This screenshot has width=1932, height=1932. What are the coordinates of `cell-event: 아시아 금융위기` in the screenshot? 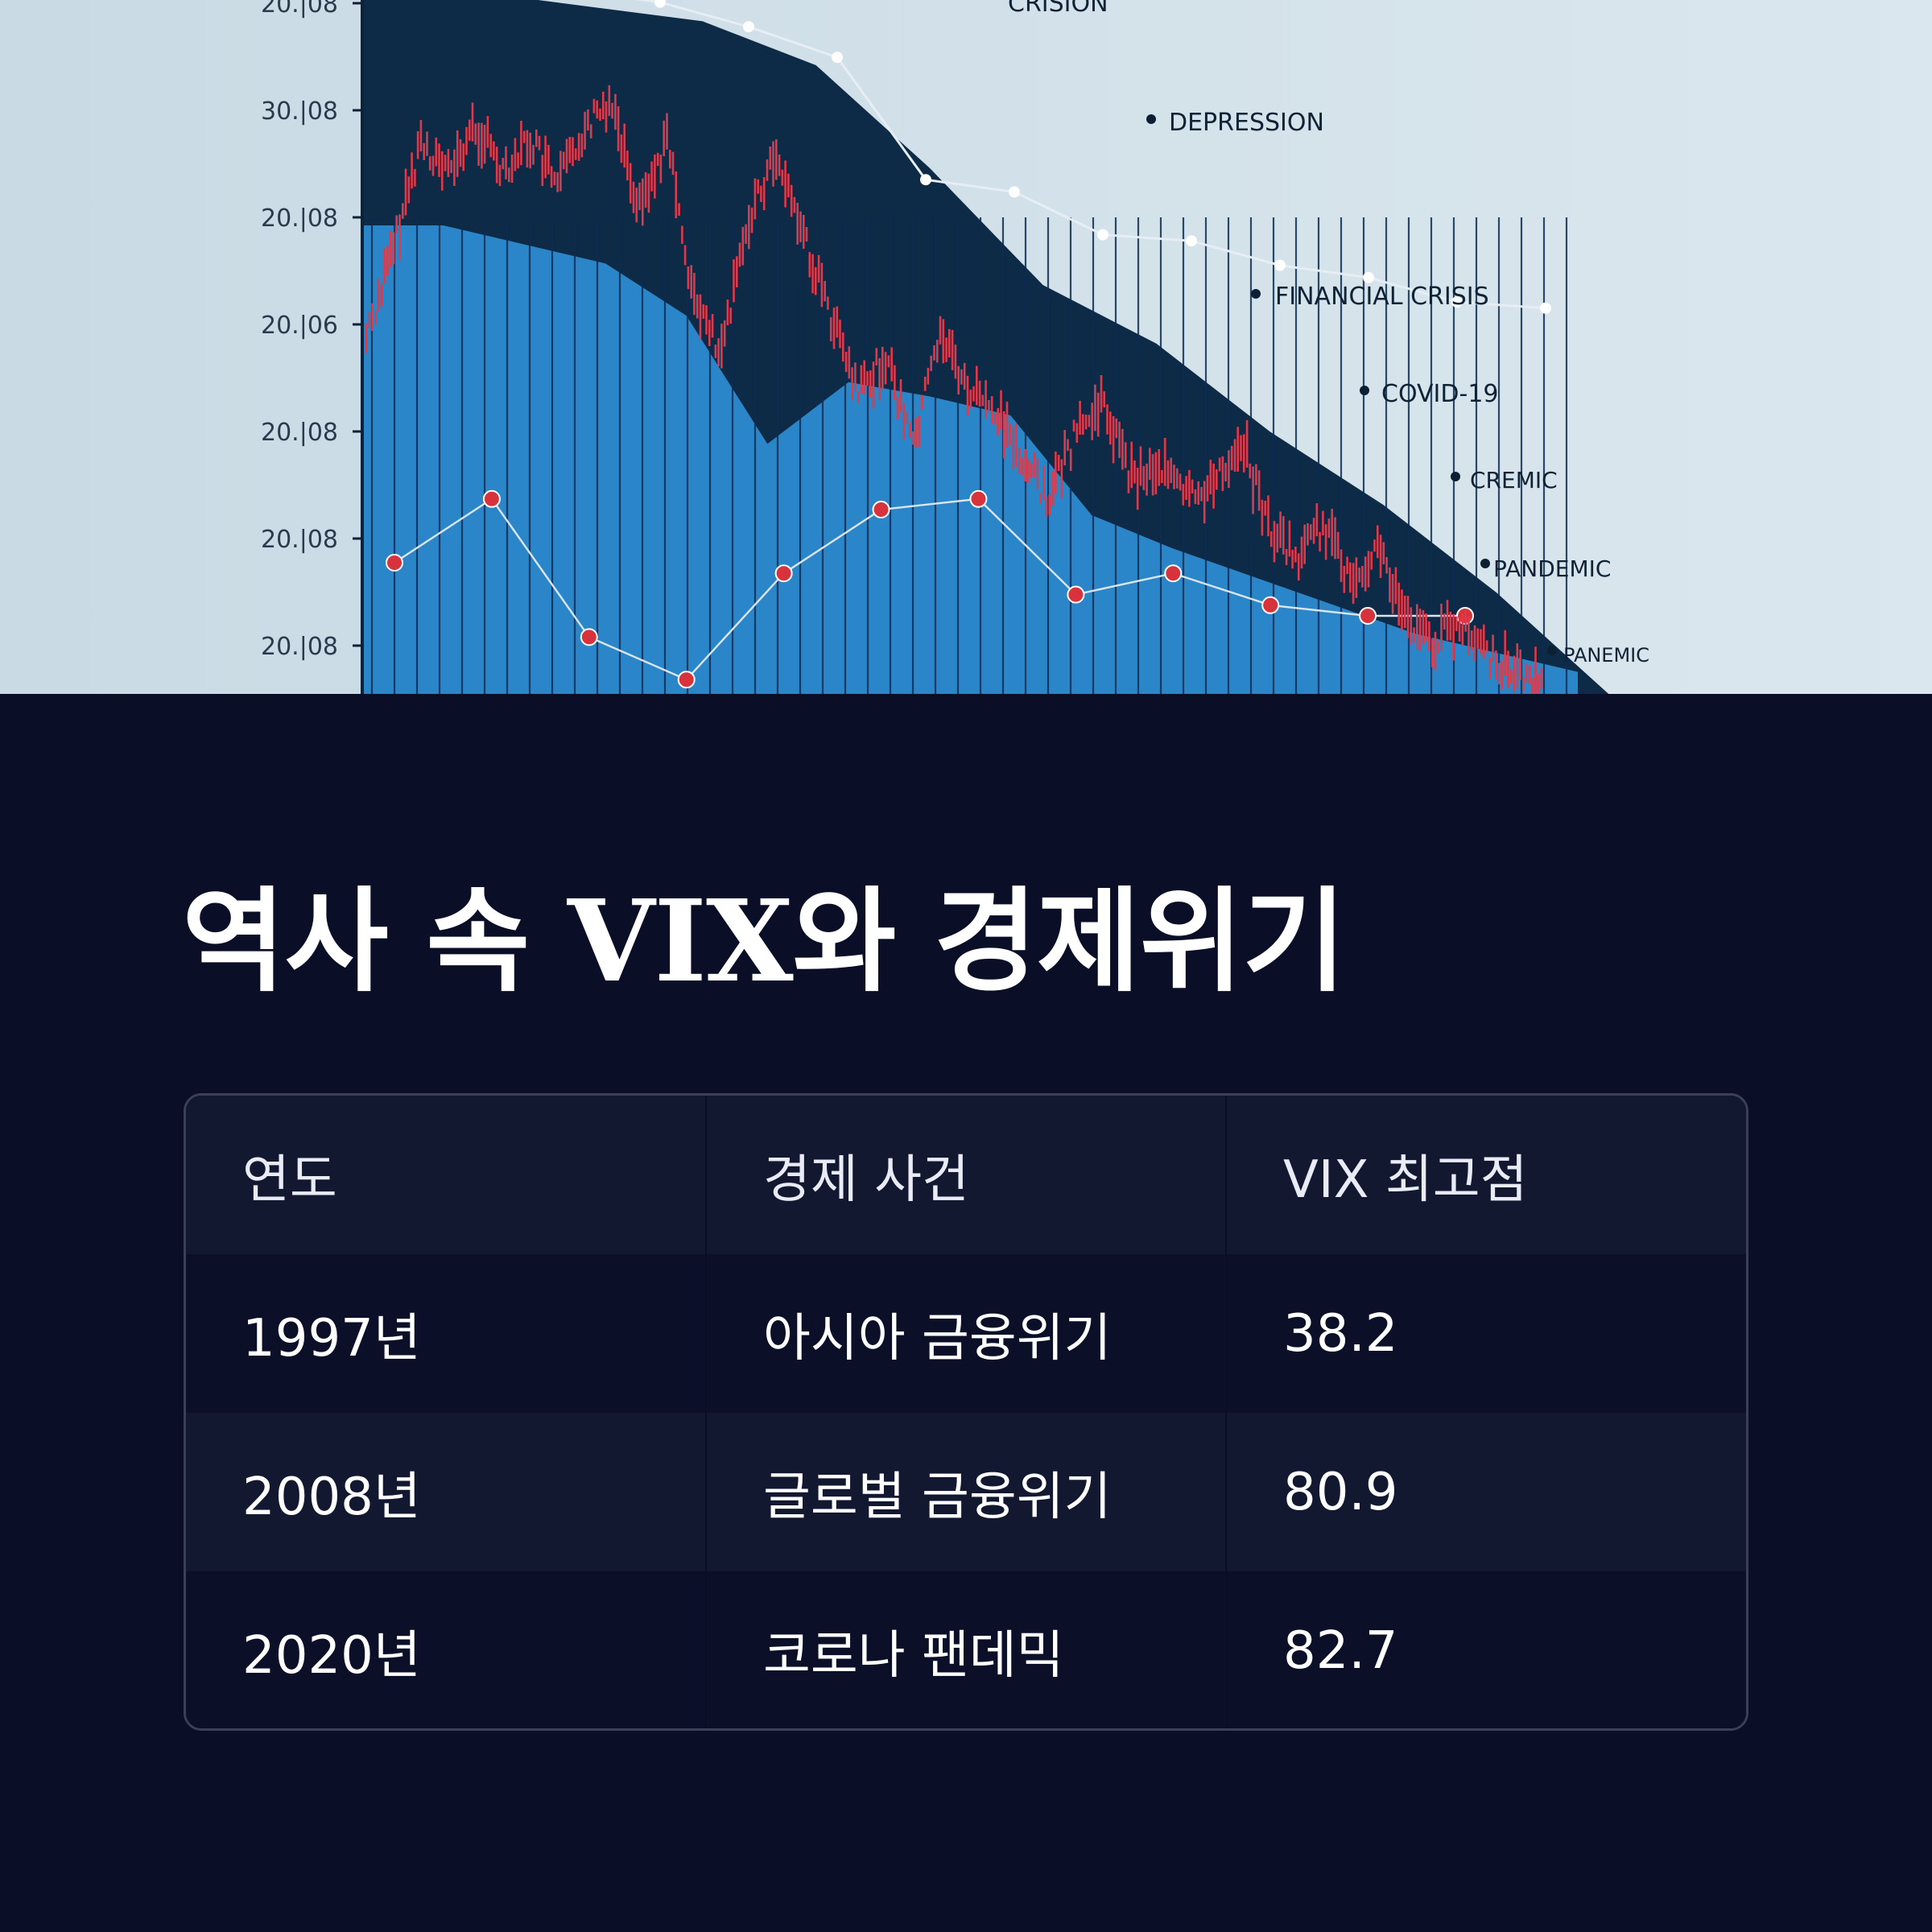 It's located at (966, 1333).